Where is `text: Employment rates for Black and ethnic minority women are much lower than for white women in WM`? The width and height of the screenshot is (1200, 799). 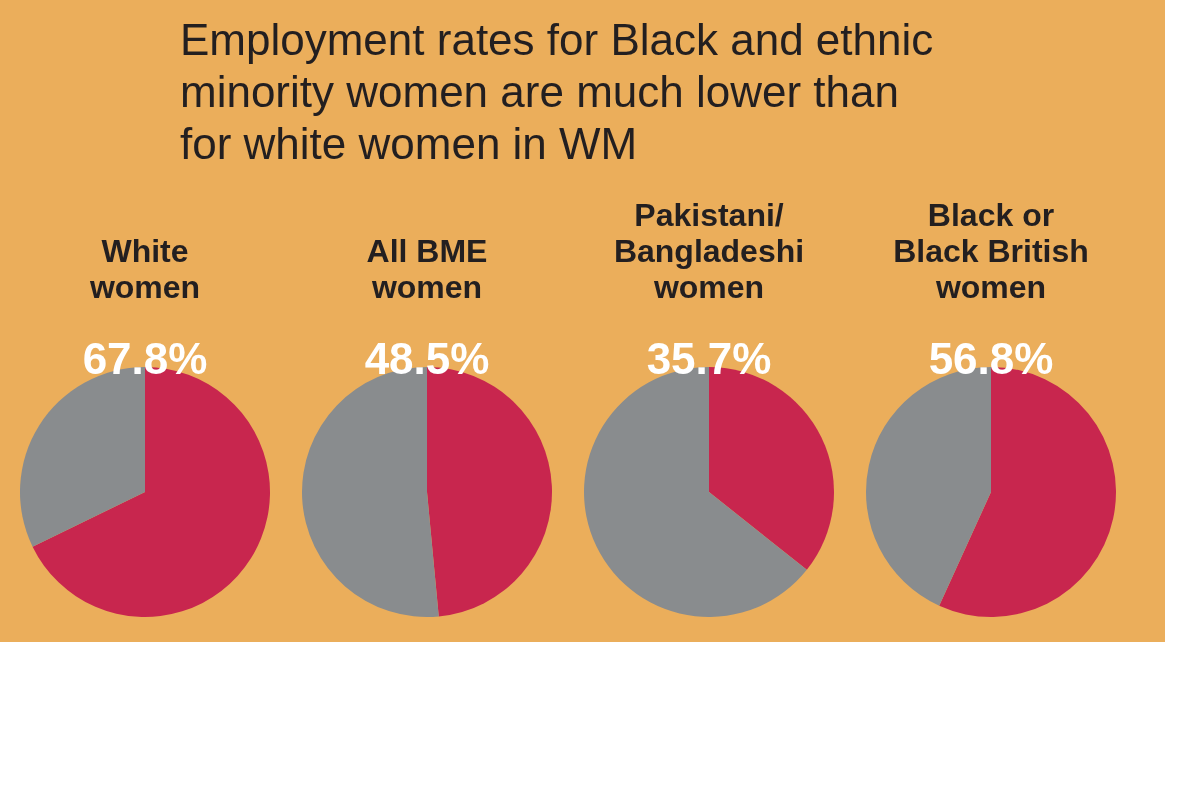 text: Employment rates for Black and ethnic minority women are much lower than for white women in WM is located at coordinates (557, 91).